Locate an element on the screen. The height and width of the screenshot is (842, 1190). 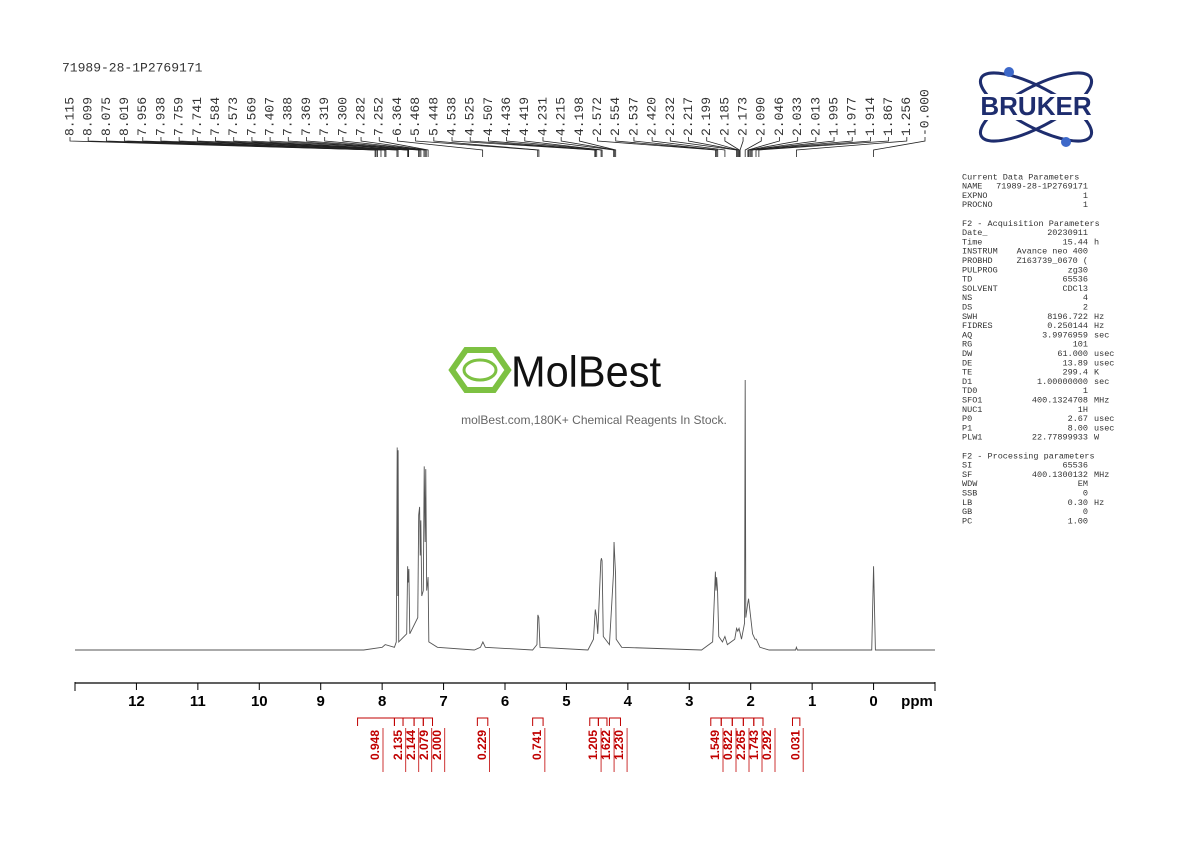
peak-label: 7.300 is located at coordinates (342, 116).